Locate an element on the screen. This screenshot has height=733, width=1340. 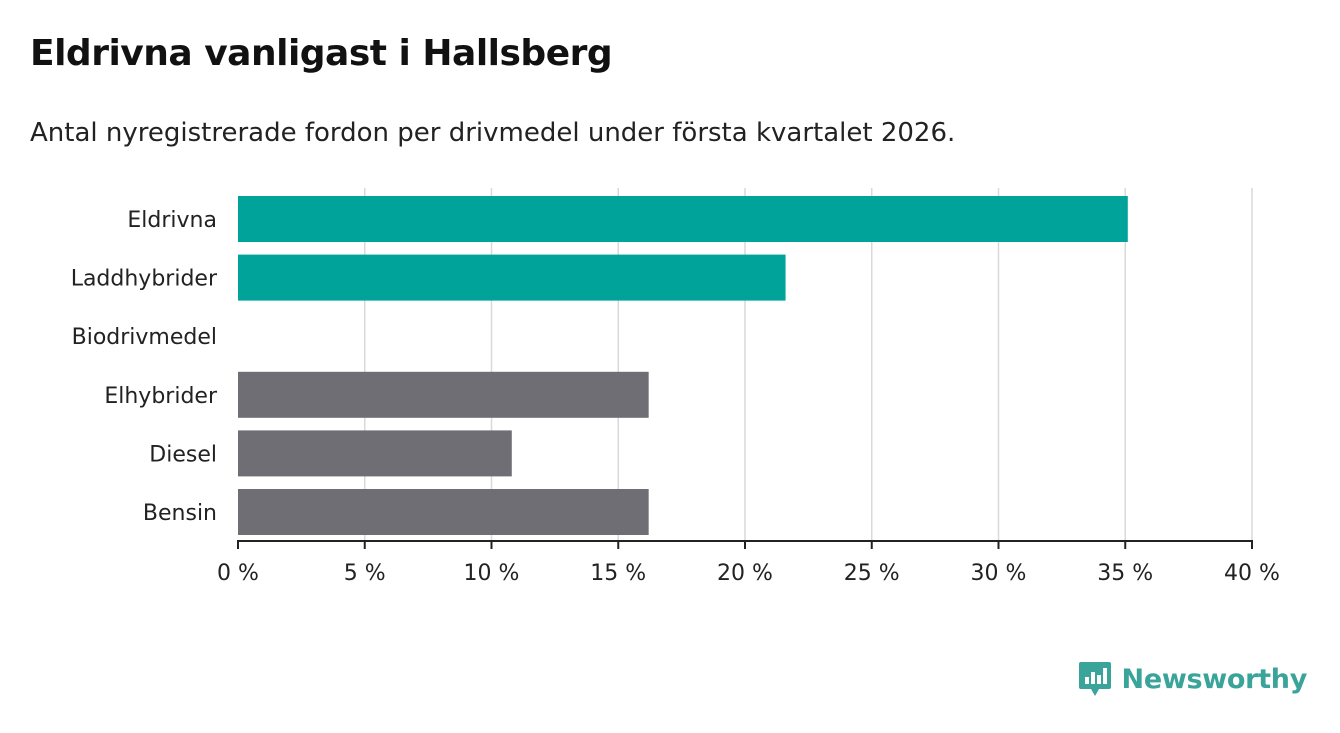
x-tick-label: 30 % is located at coordinates (999, 573).